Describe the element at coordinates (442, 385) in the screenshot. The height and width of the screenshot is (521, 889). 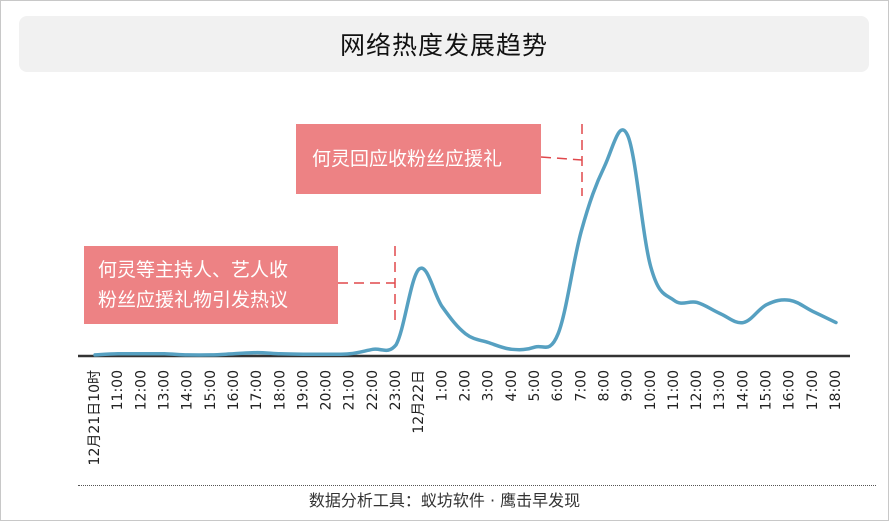
I see `x-tick-label: 1:00` at that location.